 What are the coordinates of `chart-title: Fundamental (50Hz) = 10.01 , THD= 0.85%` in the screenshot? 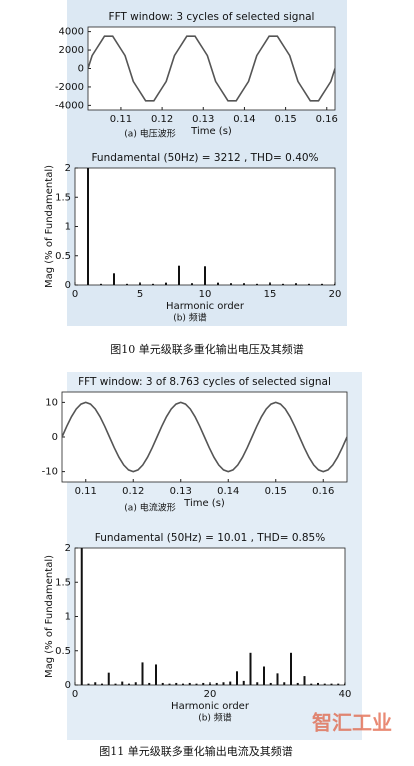 It's located at (210, 538).